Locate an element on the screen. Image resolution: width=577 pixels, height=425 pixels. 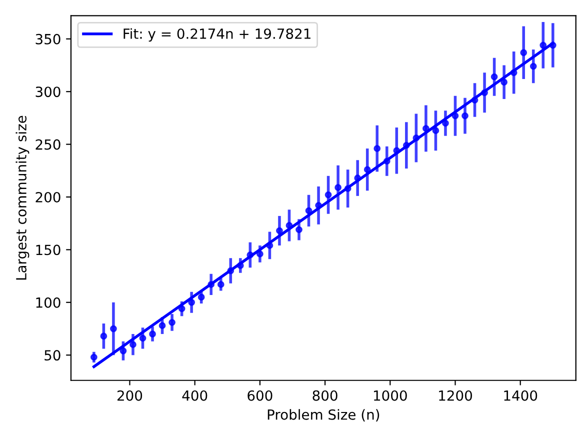
legend-label: Fit: y = 0.2174n + 19.7821 is located at coordinates (217, 35).